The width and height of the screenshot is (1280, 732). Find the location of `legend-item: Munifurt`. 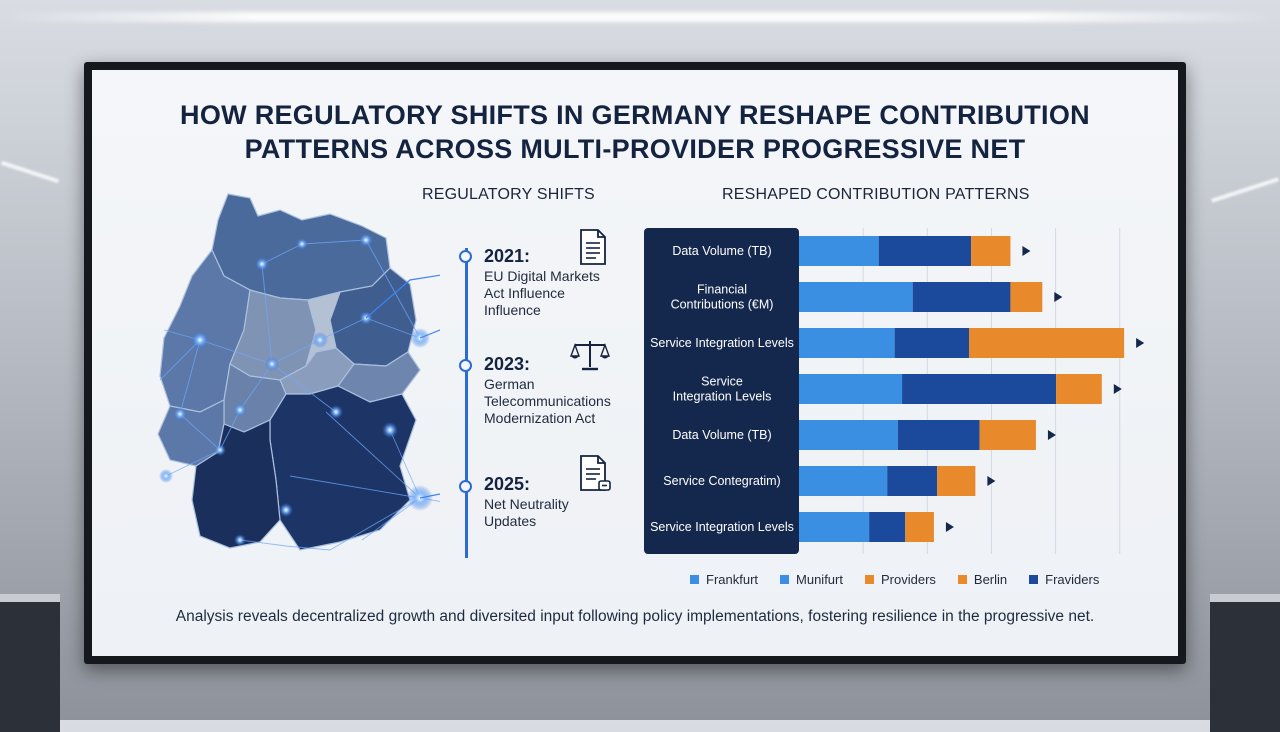

legend-item: Munifurt is located at coordinates (811, 579).